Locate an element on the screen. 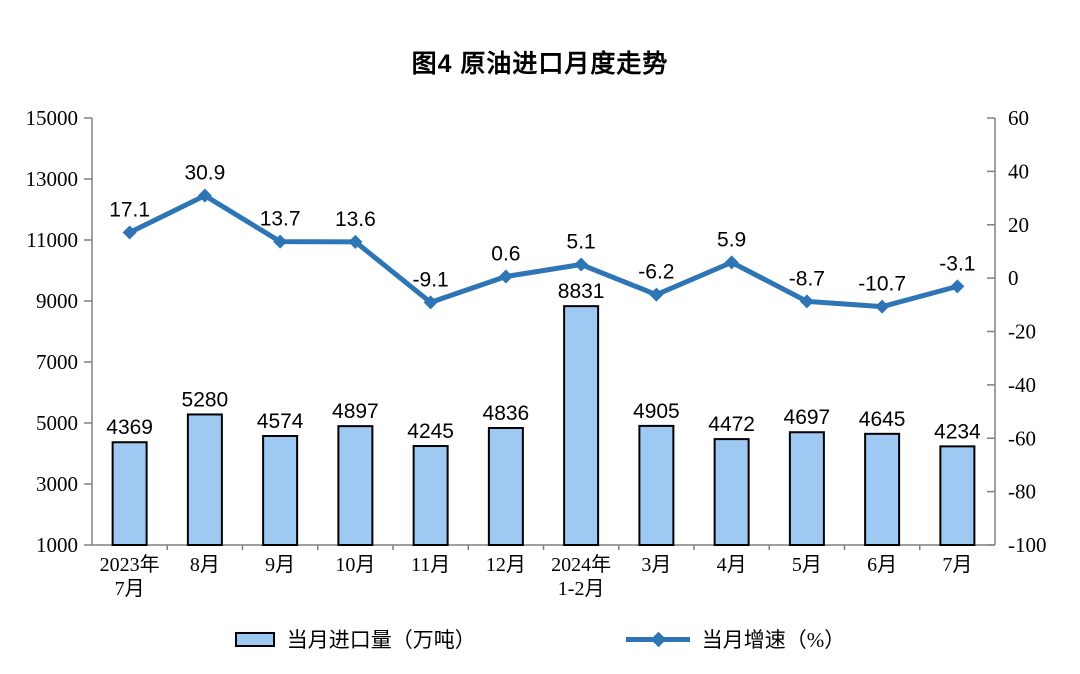 This screenshot has height=674, width=1080. line-value-label: 13.6 is located at coordinates (355, 219).